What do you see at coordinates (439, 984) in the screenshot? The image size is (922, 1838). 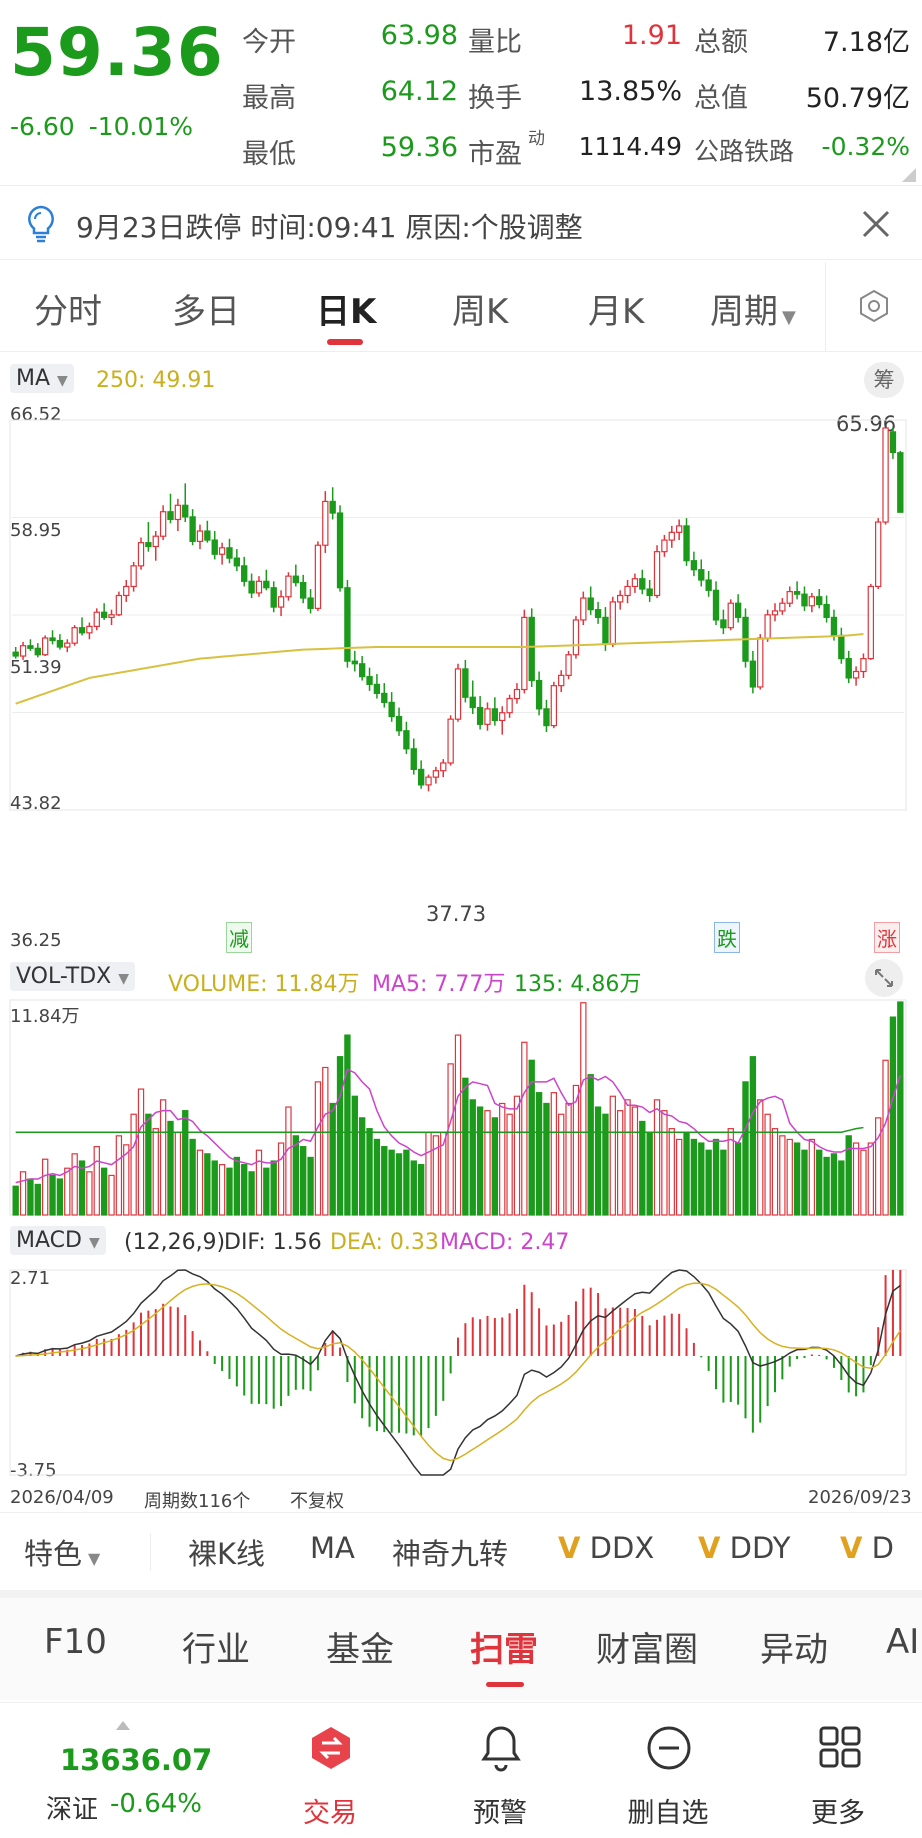 I see `vol-ma5-value: MA5: 7.77万` at bounding box center [439, 984].